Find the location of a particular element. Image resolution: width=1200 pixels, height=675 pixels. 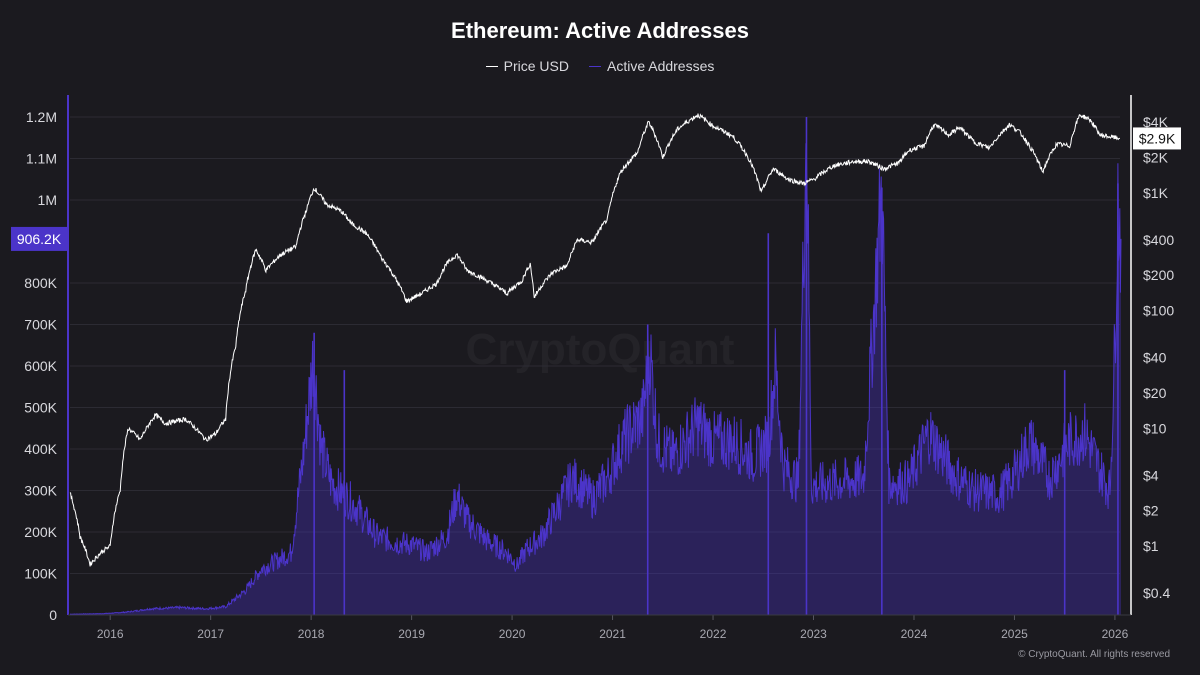

x-axis-tick-label: 2022 is located at coordinates (713, 634).